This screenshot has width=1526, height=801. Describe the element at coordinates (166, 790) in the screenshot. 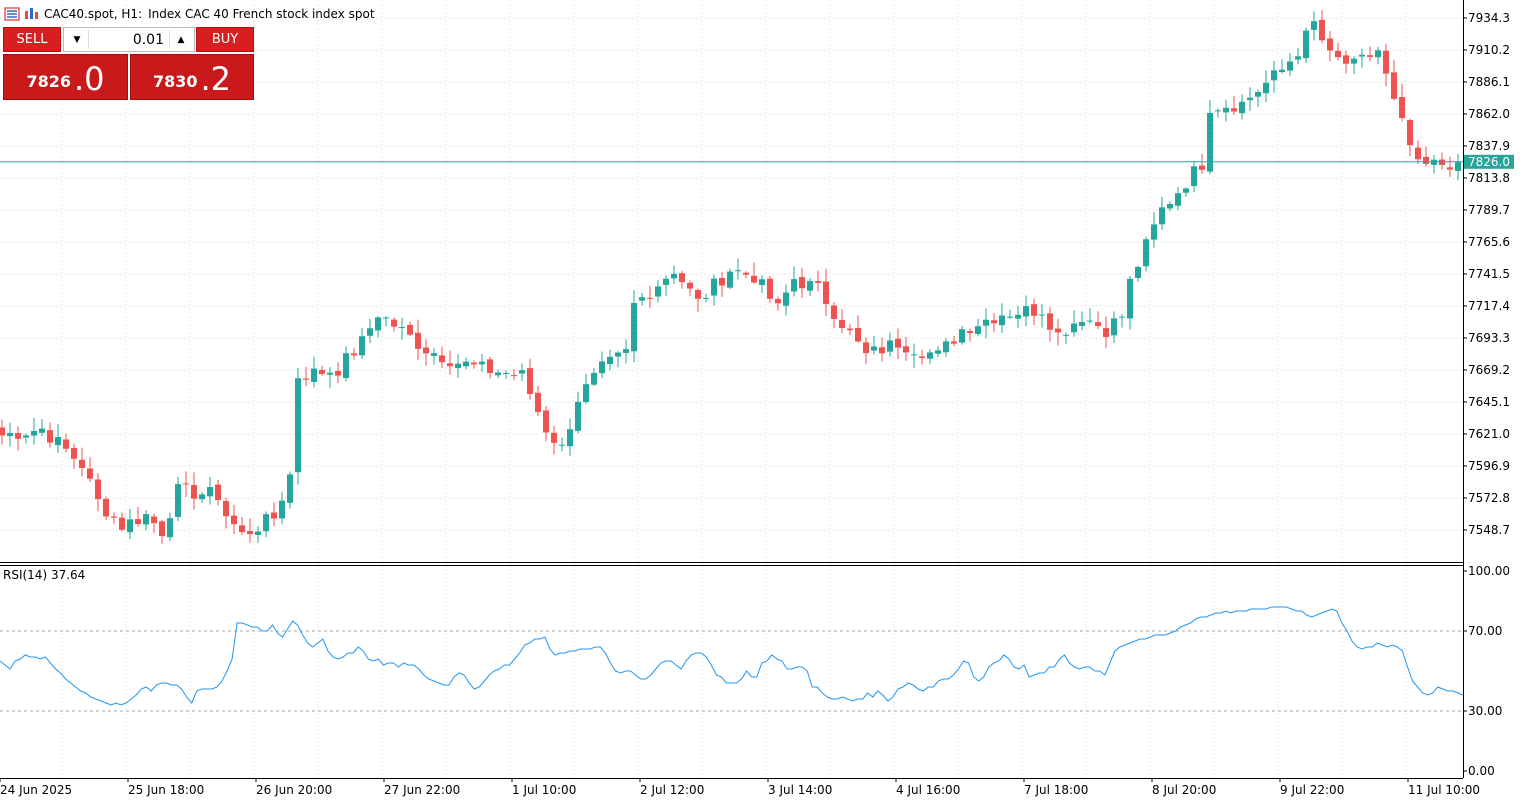

I see `time-tick-label: 25 Jun 18:00` at that location.